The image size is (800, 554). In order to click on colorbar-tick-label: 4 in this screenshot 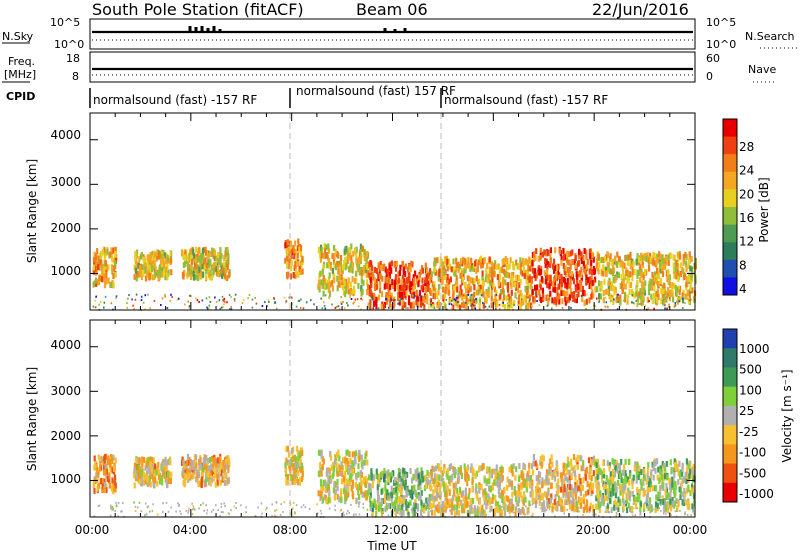, I will do `click(743, 289)`.